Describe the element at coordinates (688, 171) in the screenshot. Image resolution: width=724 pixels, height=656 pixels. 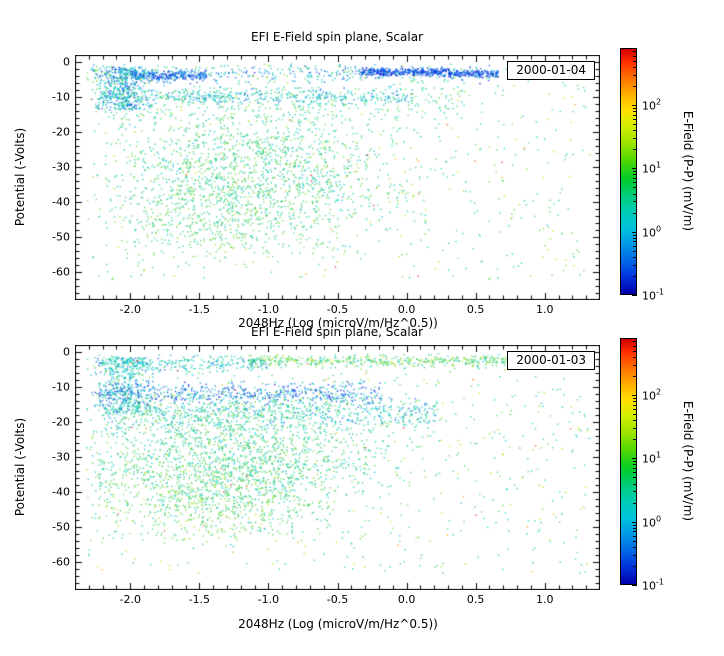
I see `panel1-colorbar-label: E-Field (P-P) (mV/m)` at that location.